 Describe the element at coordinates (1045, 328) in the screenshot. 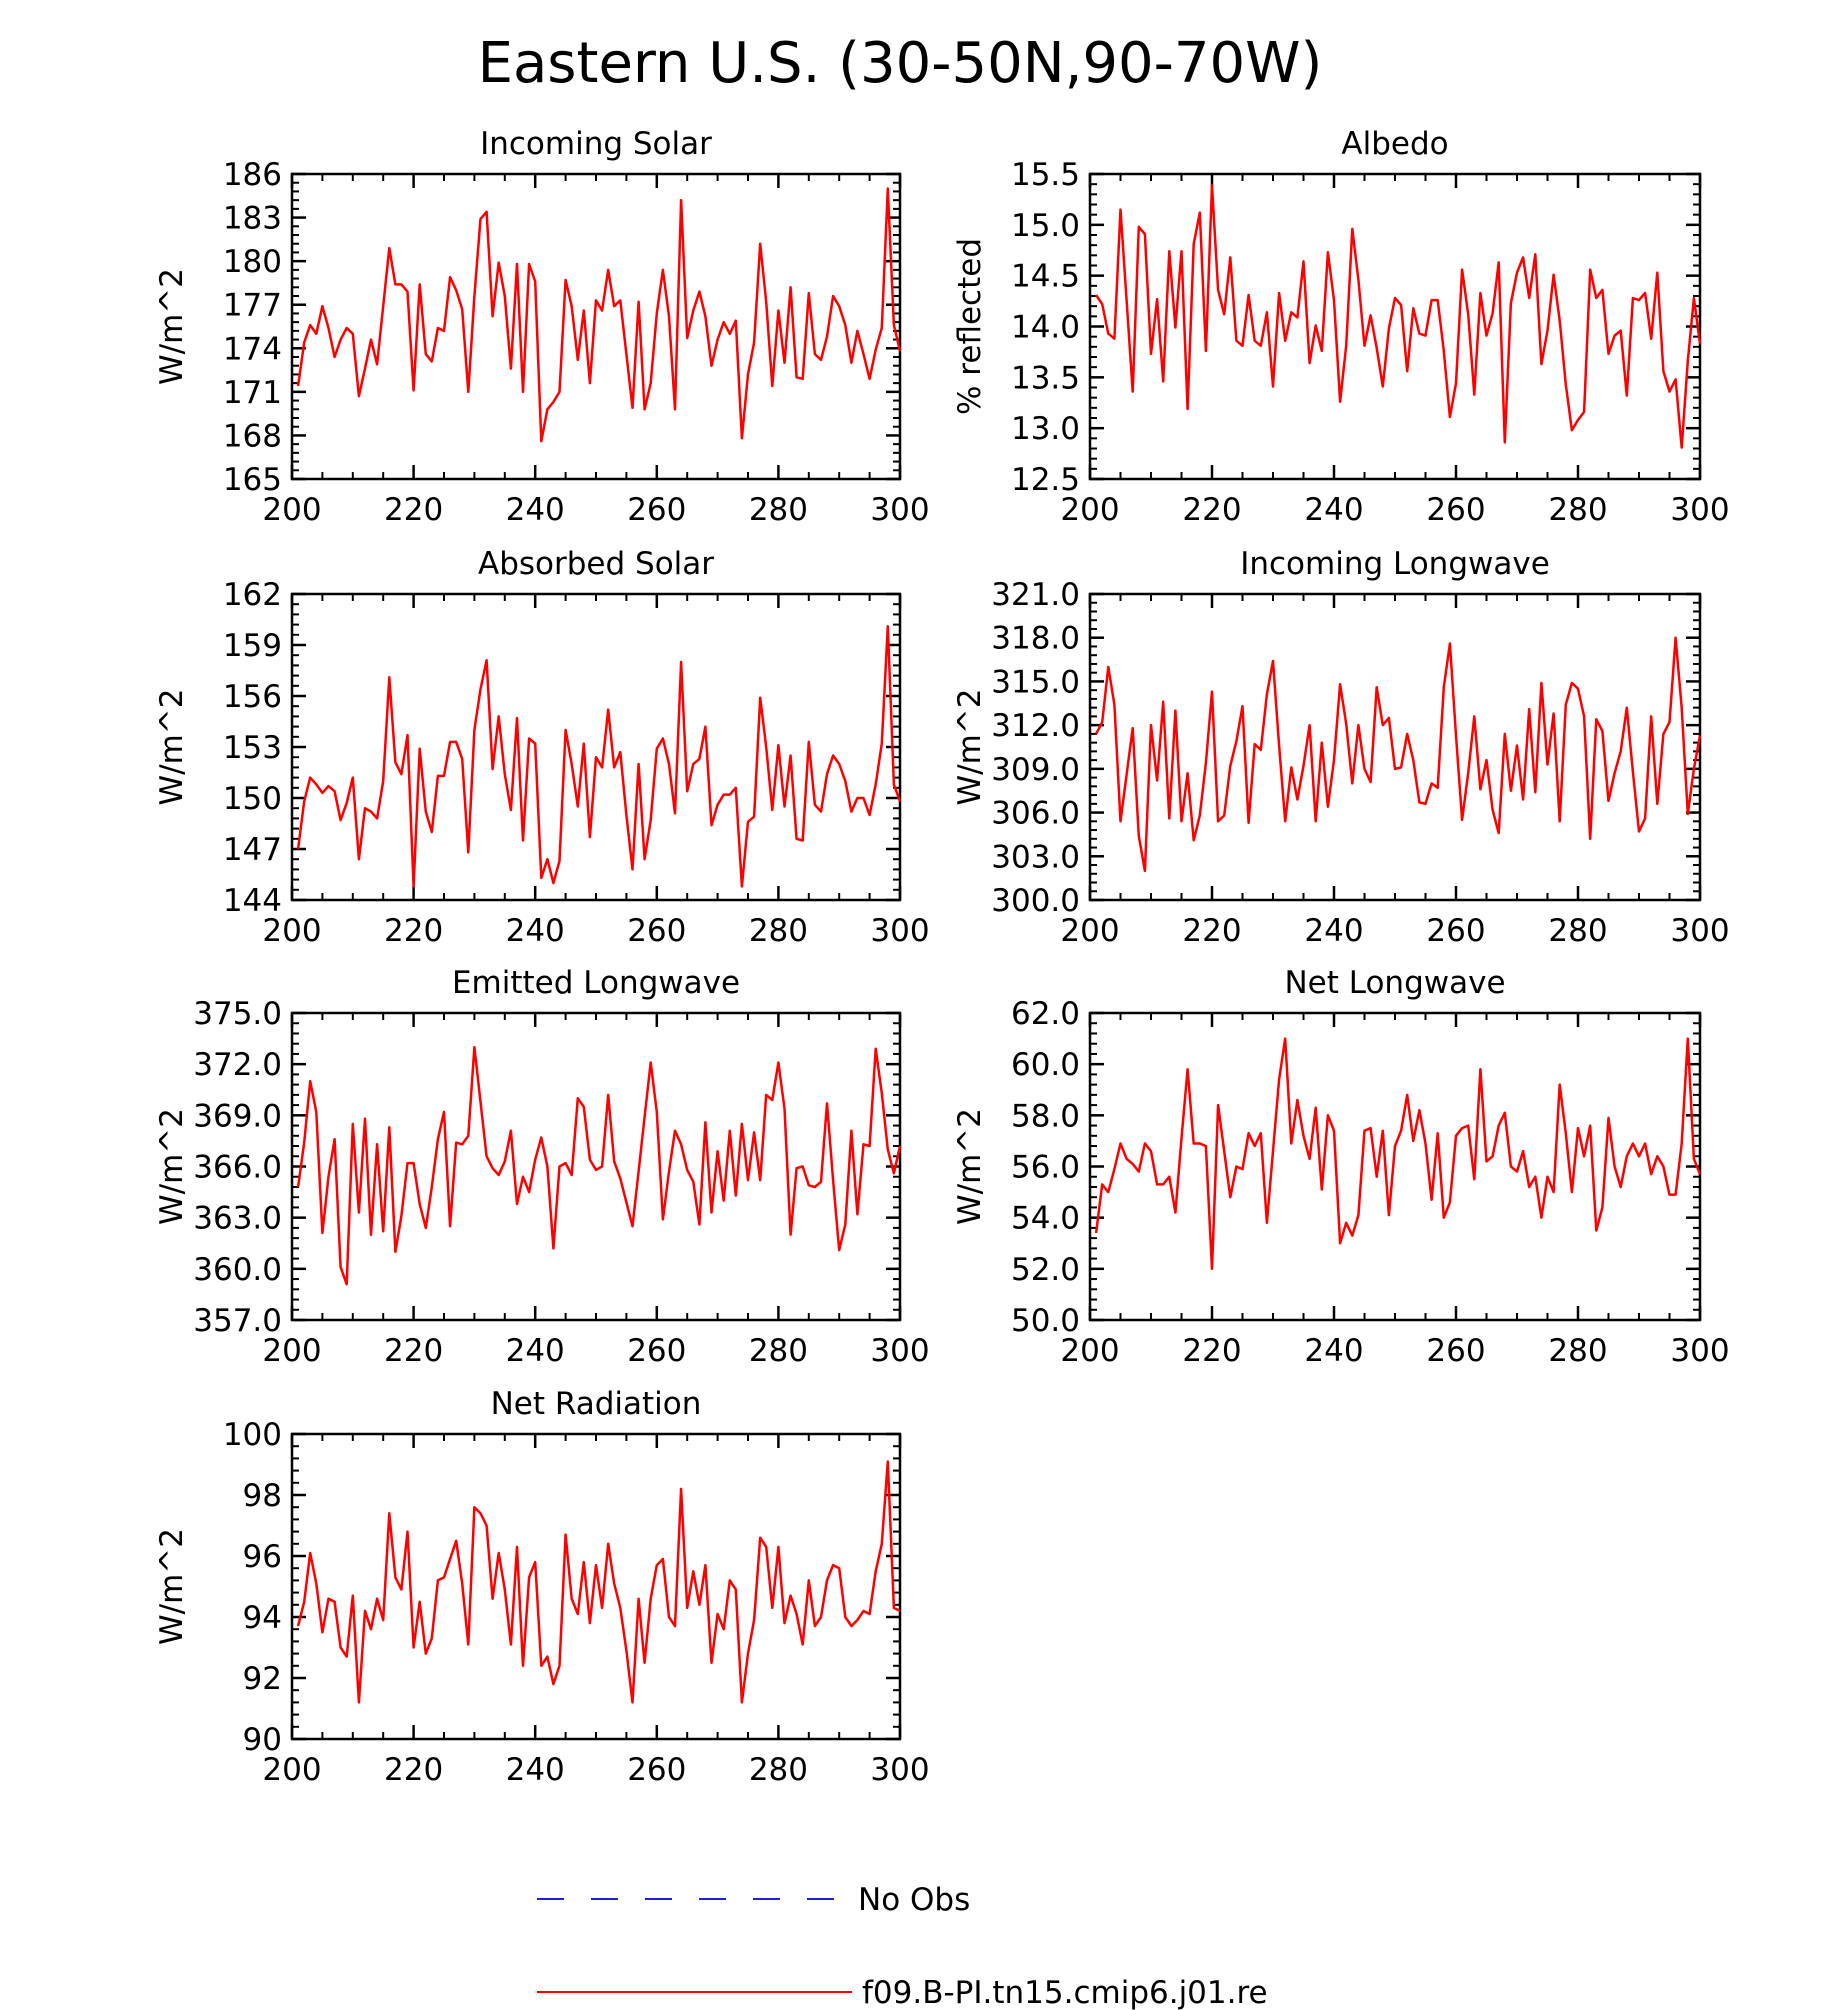

I see `y-tick-label: 14.0` at that location.